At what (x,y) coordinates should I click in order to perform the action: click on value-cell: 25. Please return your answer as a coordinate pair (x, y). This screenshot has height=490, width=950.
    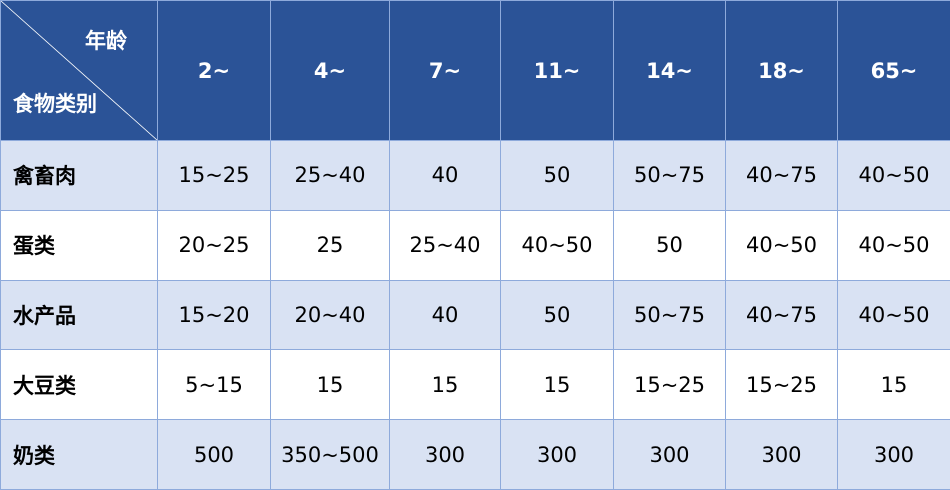
    Looking at the image, I should click on (330, 245).